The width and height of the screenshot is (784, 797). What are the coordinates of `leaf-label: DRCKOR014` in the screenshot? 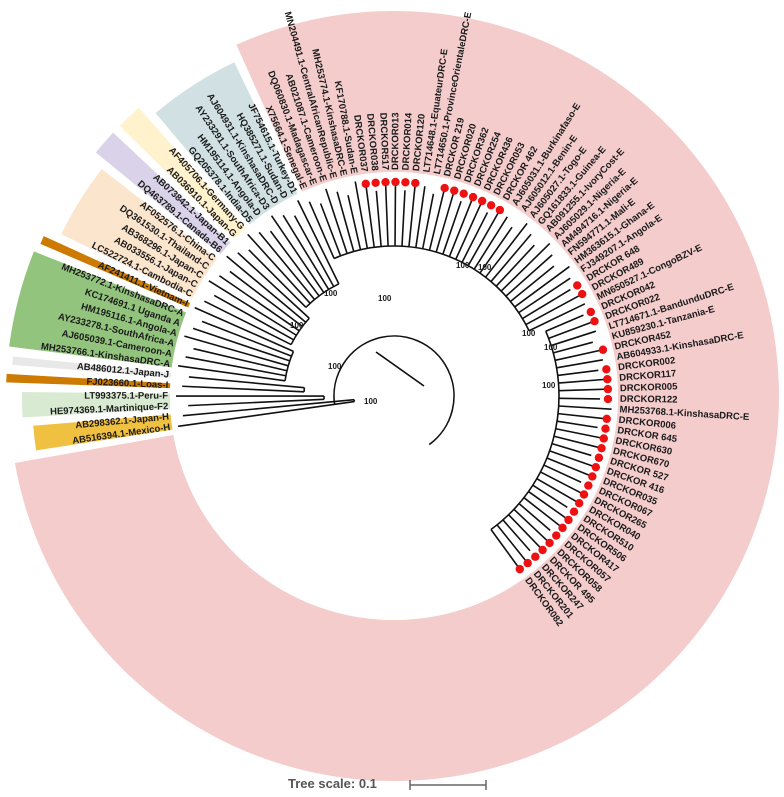 It's located at (408, 141).